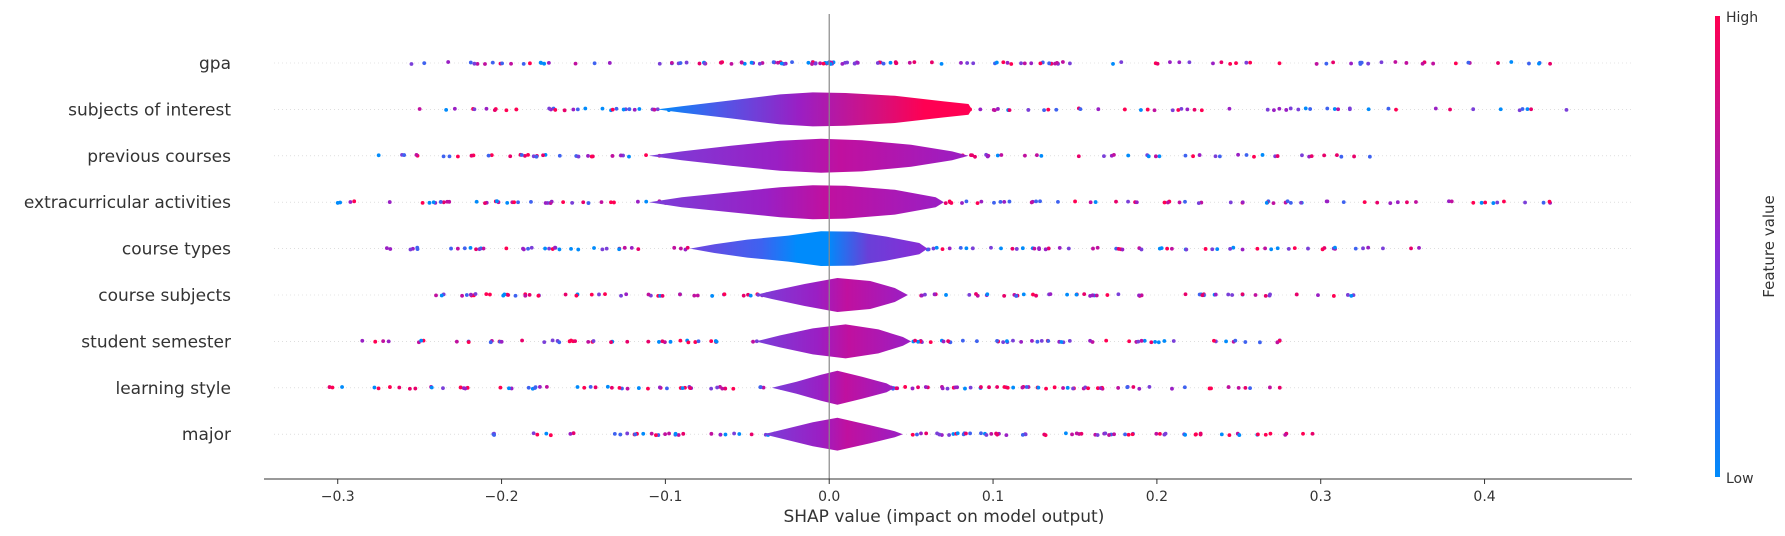 Image resolution: width=1785 pixels, height=536 pixels. I want to click on feature-row: student semester, so click(856, 341).